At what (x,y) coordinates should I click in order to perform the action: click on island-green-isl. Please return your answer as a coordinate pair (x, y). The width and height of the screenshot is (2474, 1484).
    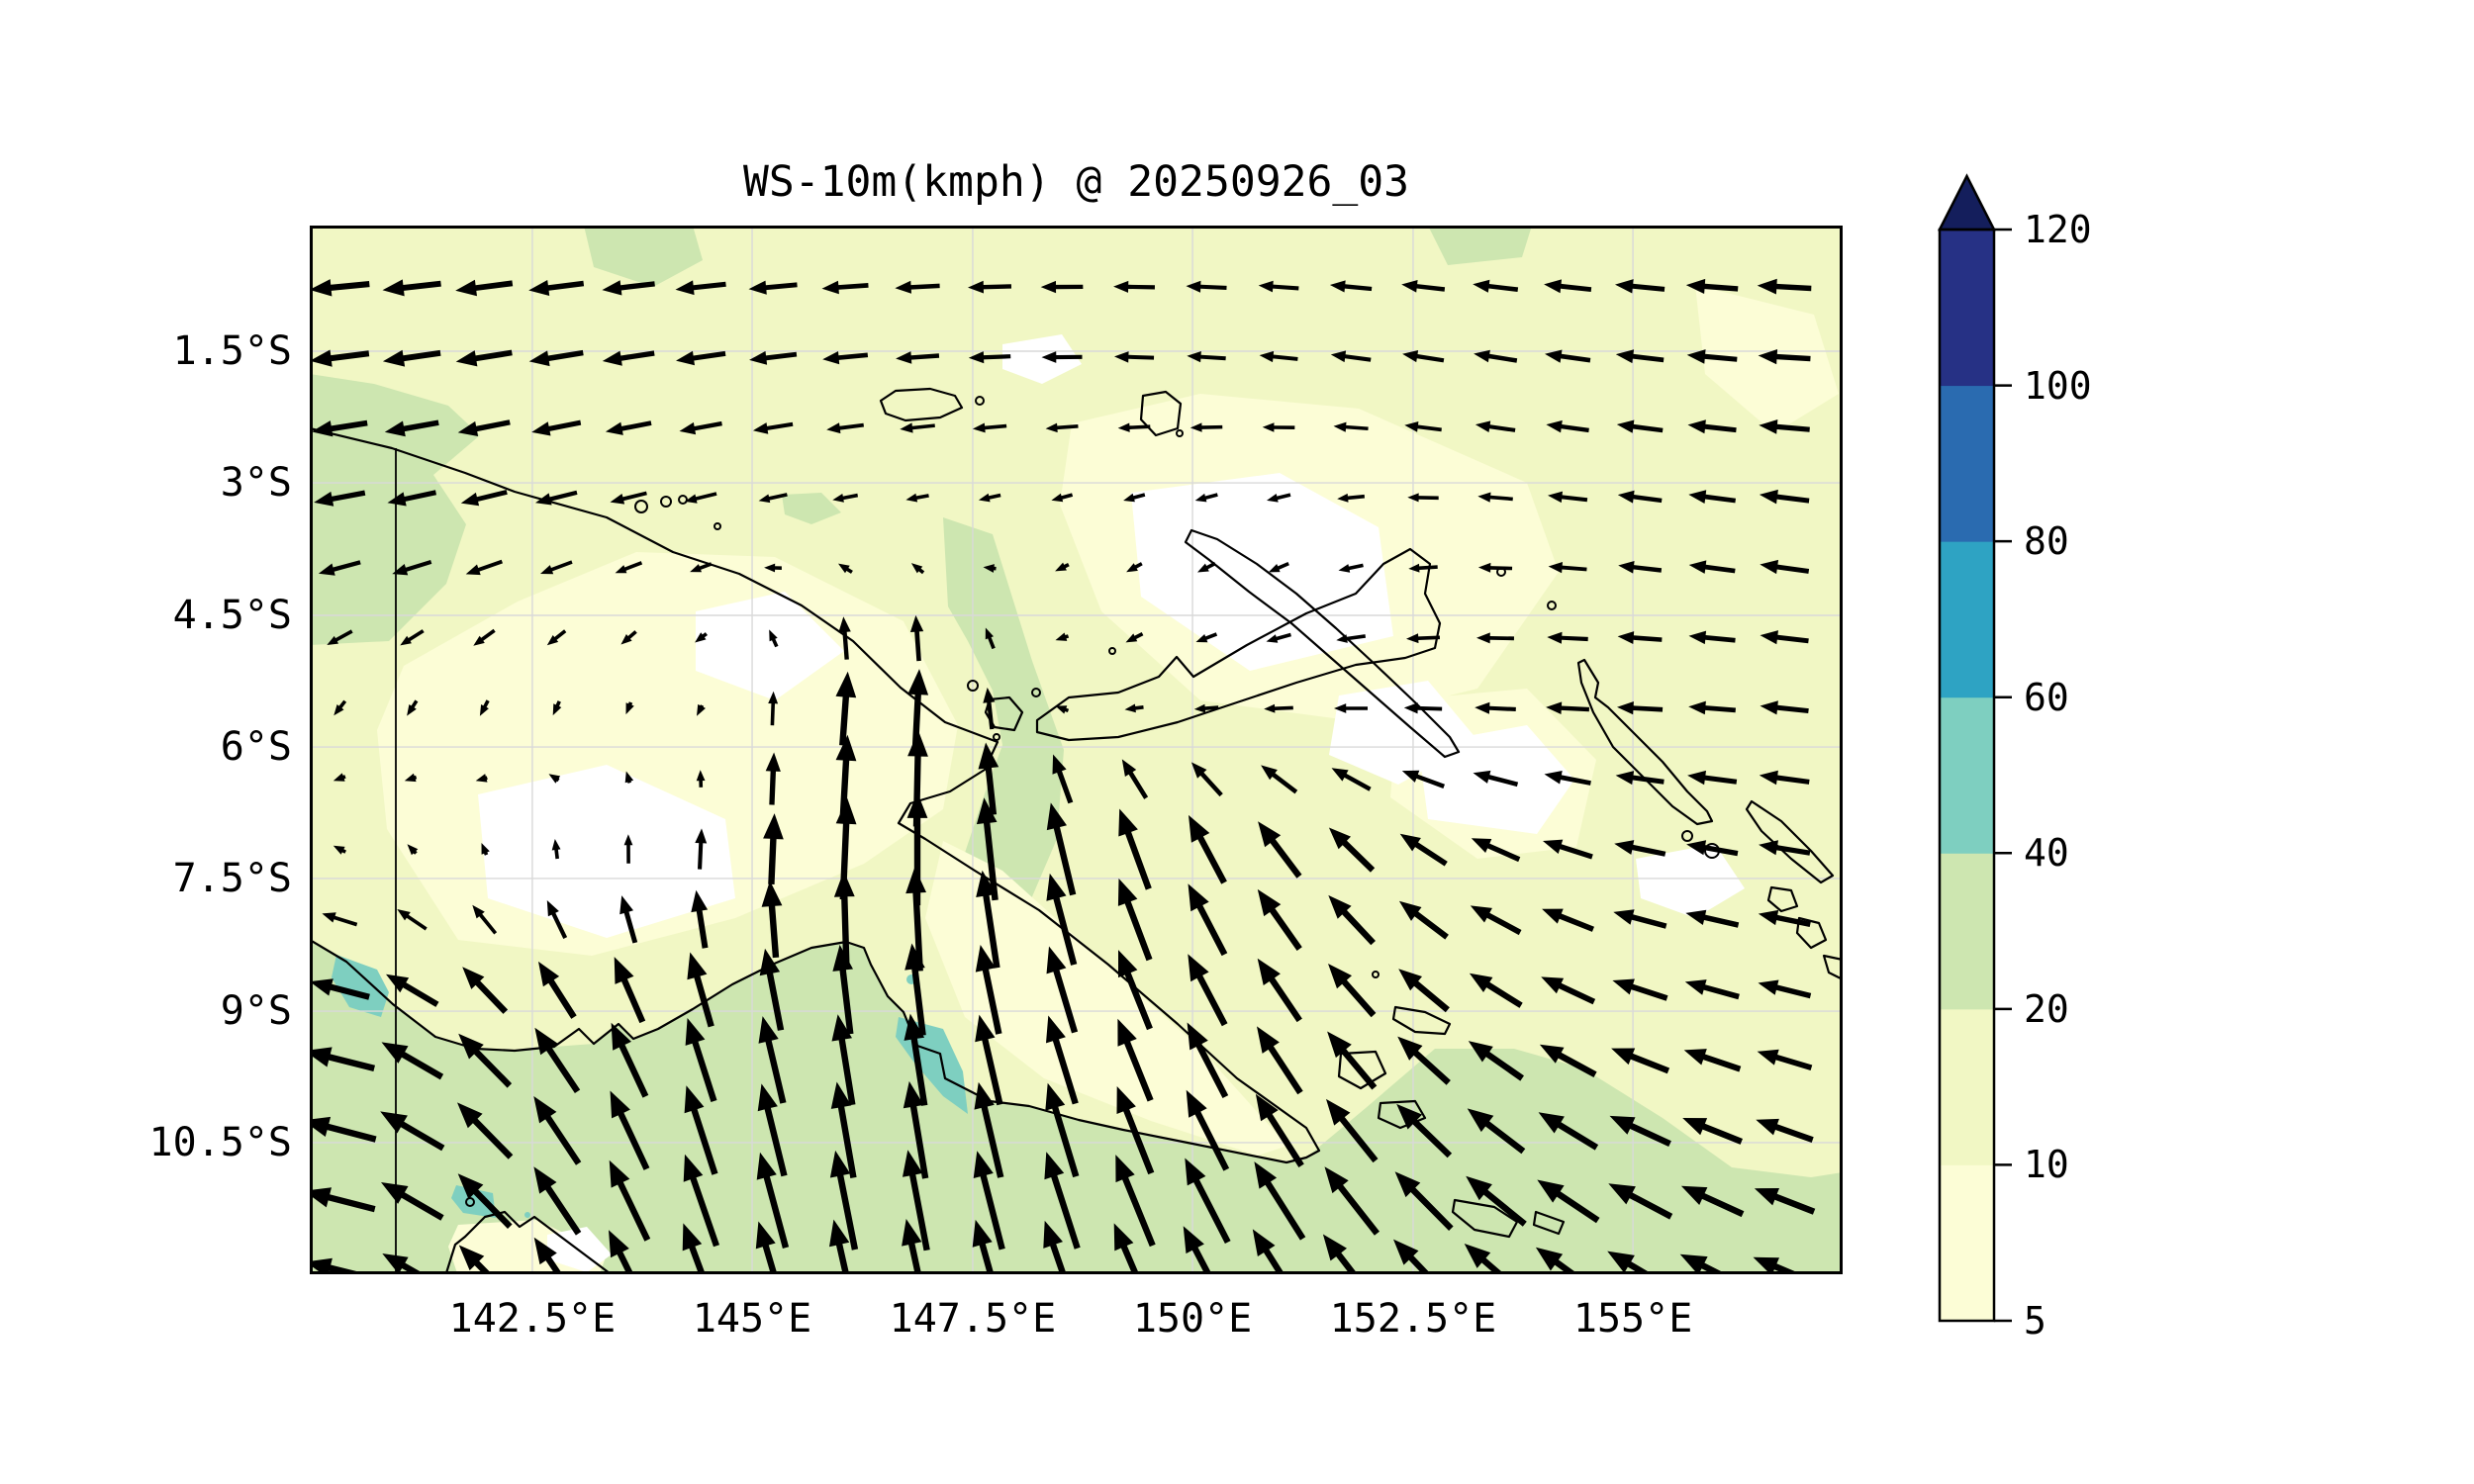
    Looking at the image, I should click on (1552, 605).